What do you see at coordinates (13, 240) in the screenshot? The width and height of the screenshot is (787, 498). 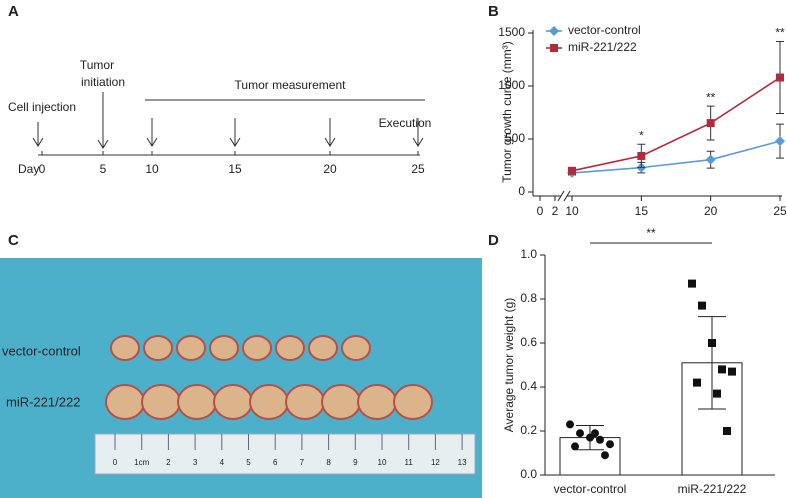 I see `panel-label: C` at bounding box center [13, 240].